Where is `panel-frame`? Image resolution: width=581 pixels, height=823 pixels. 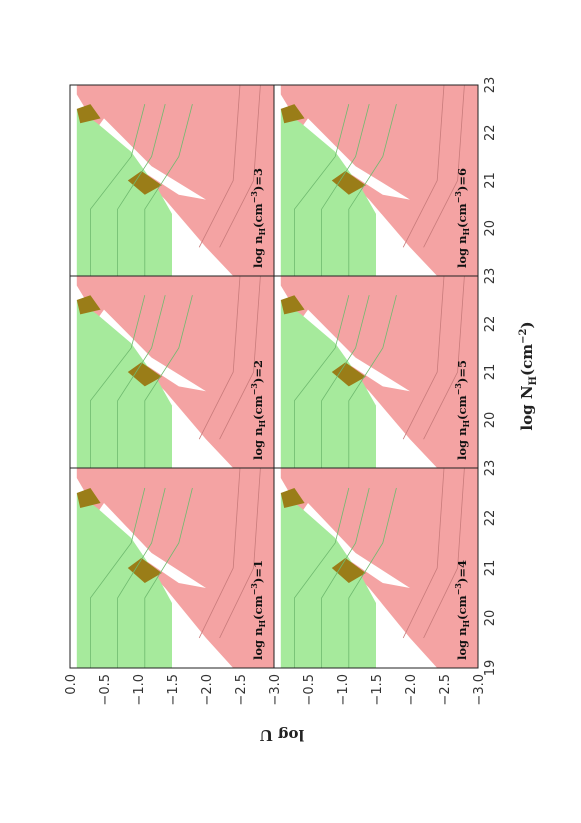 panel-frame is located at coordinates (376, 180).